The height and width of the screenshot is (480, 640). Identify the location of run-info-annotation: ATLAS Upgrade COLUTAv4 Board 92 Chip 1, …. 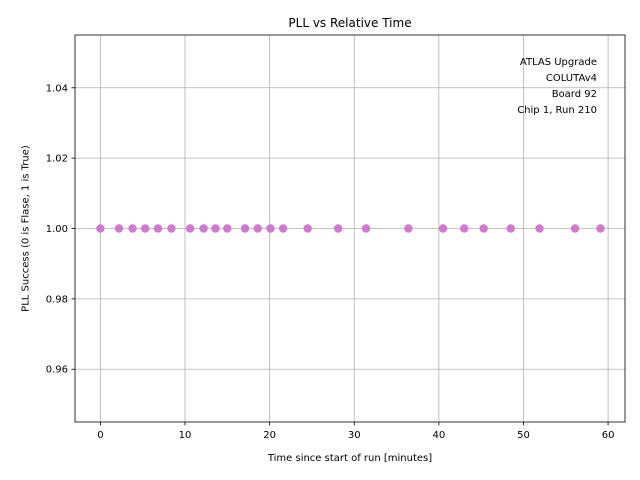
(557, 86).